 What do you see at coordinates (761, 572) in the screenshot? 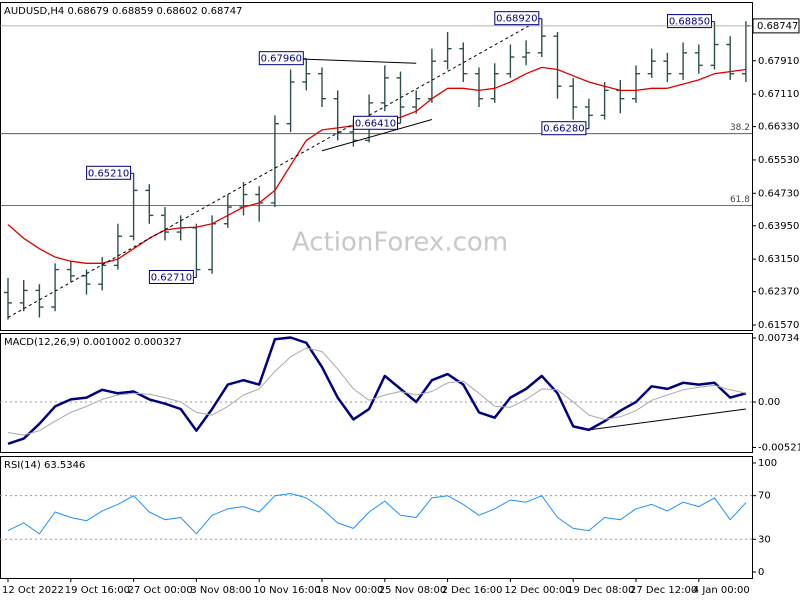
I see `y-tick-label: 0` at bounding box center [761, 572].